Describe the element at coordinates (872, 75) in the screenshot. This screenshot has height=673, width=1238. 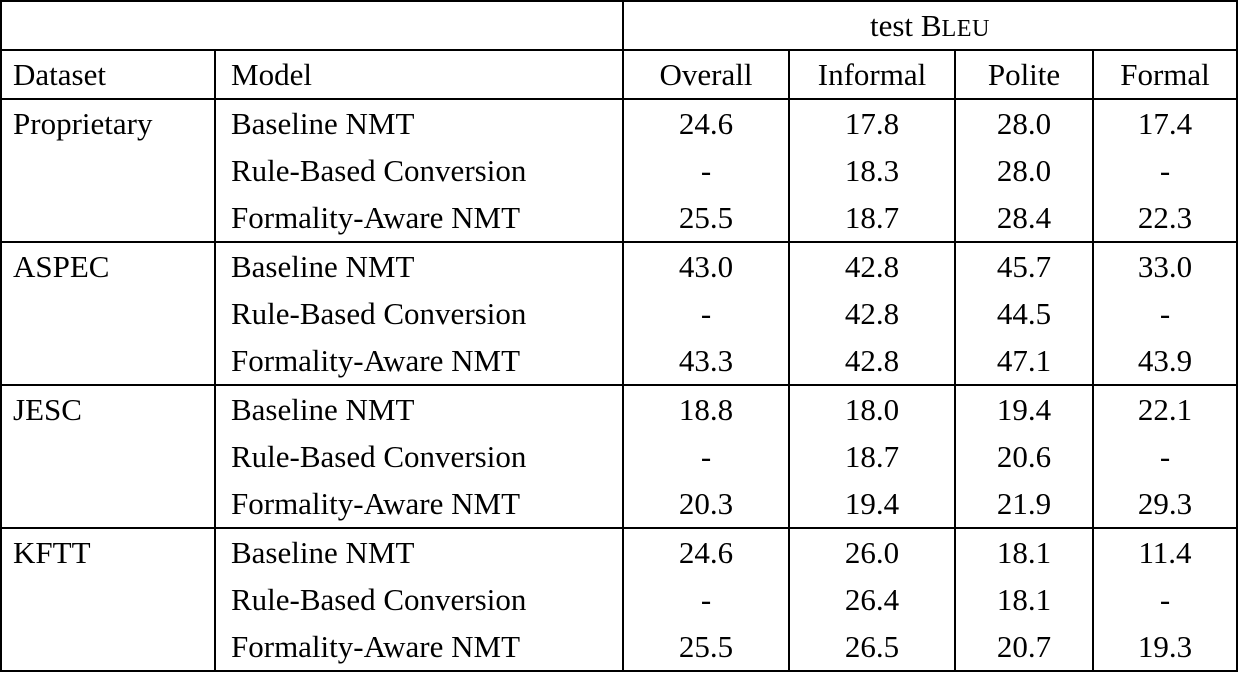
I see `col-header-informal: Informal` at that location.